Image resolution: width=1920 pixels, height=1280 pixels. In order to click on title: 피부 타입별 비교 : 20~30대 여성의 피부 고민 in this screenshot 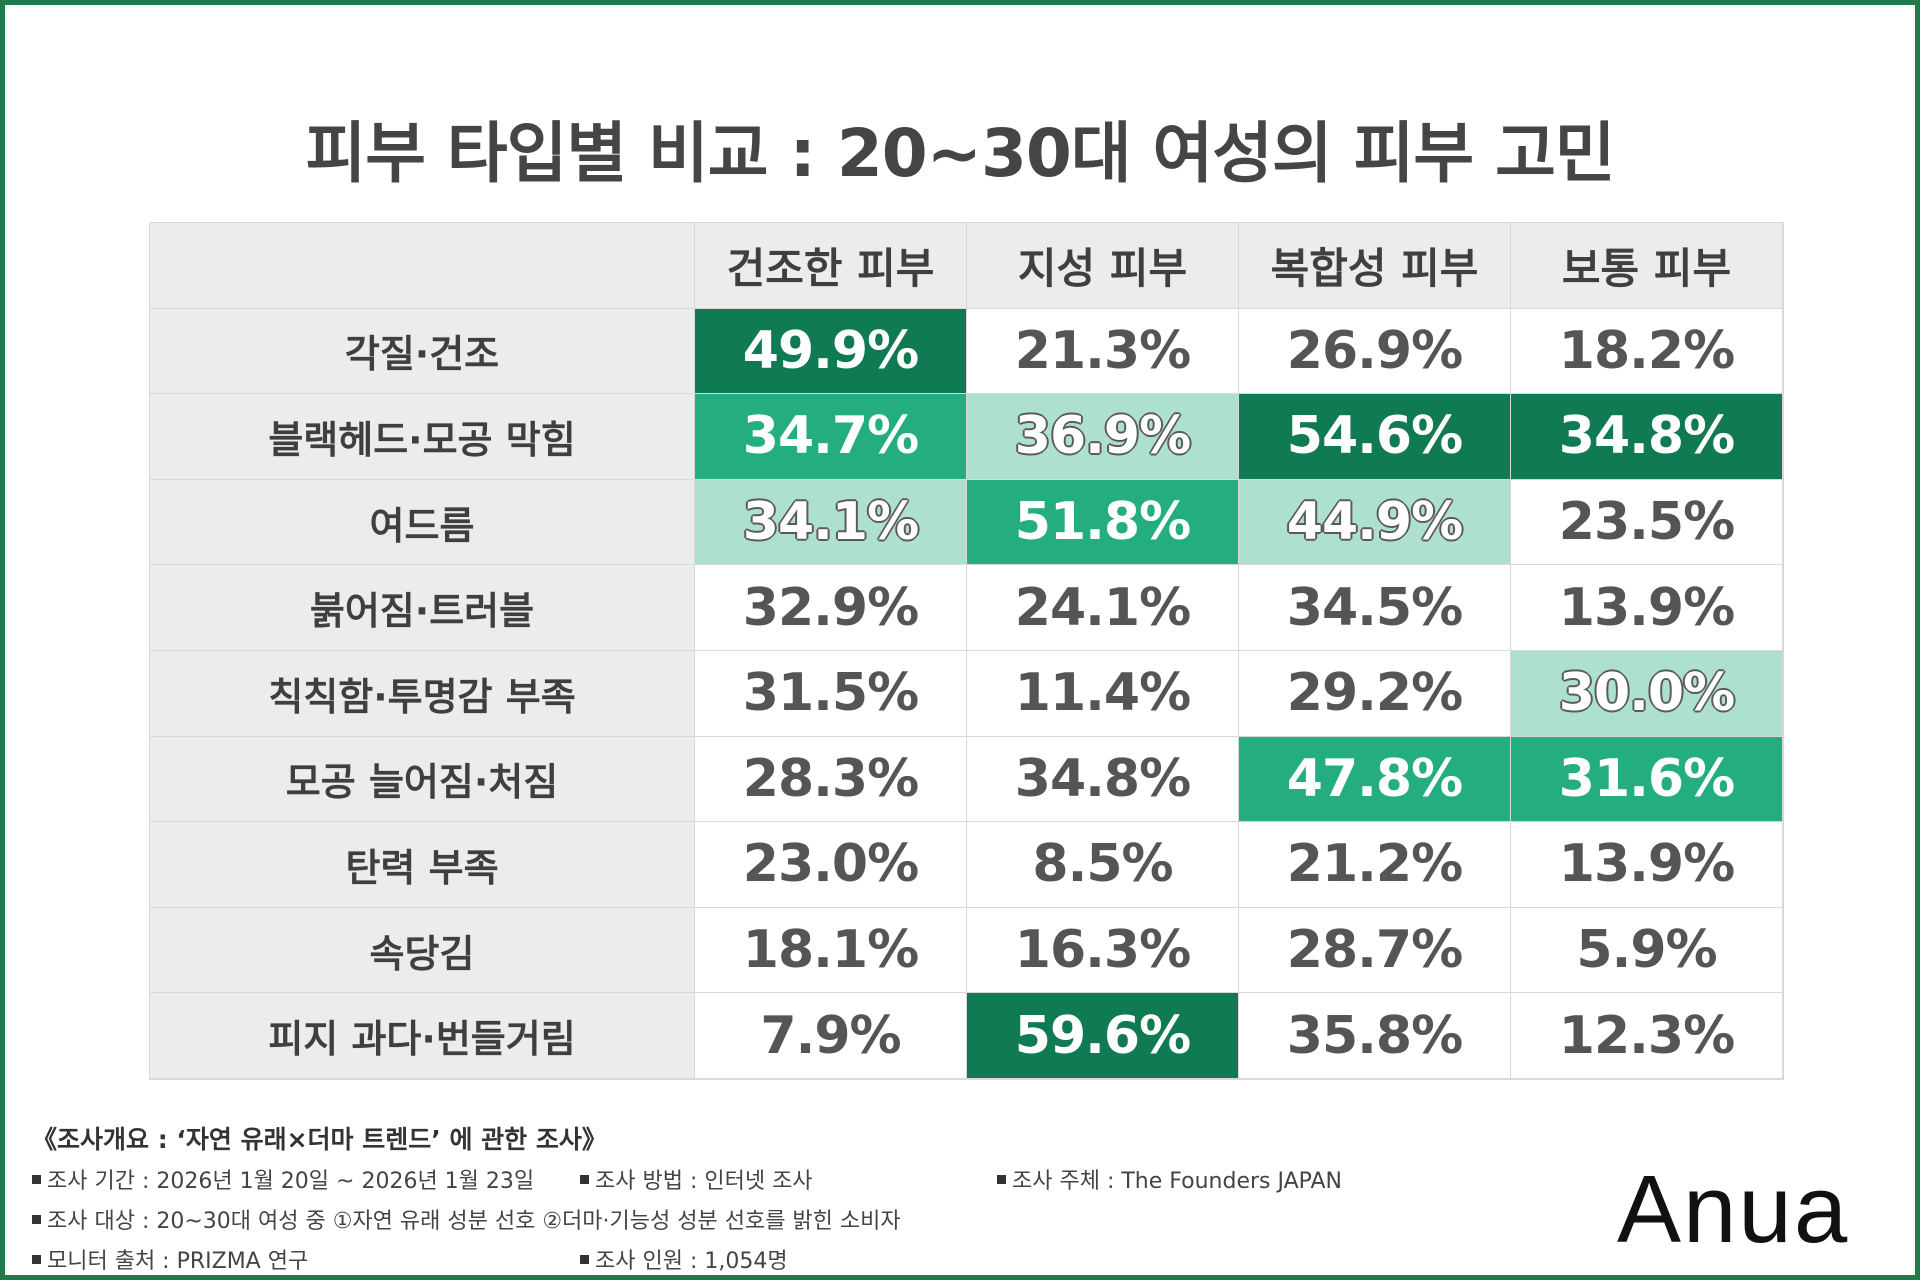, I will do `click(960, 153)`.